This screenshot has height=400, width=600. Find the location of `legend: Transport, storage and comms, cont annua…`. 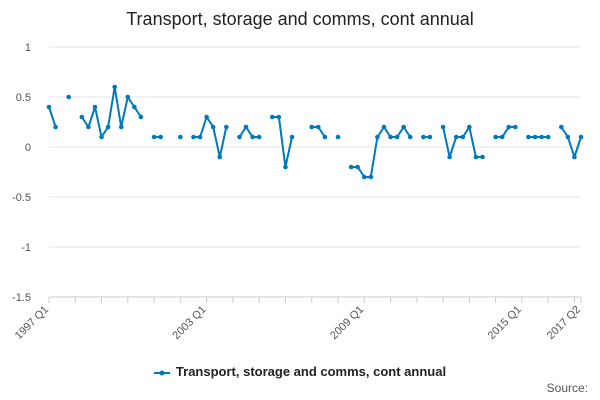

legend: Transport, storage and comms, cont annua… is located at coordinates (300, 371).